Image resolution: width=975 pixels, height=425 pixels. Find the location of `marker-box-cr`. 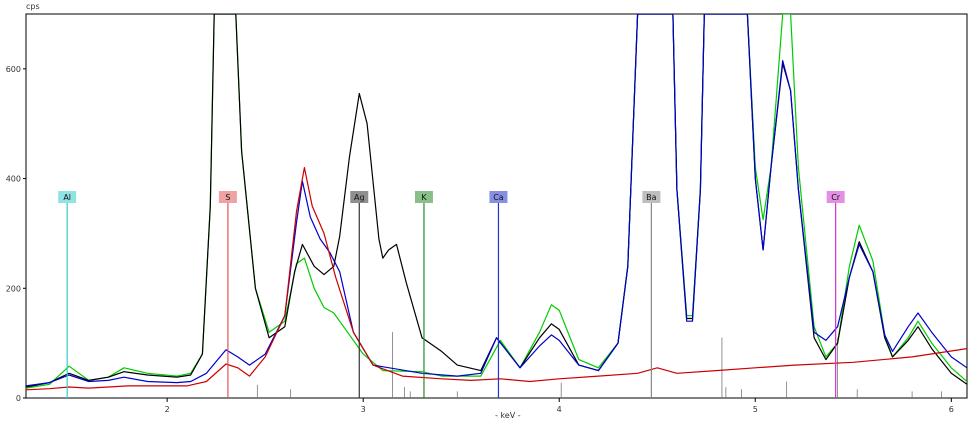

marker-box-cr is located at coordinates (835, 197).